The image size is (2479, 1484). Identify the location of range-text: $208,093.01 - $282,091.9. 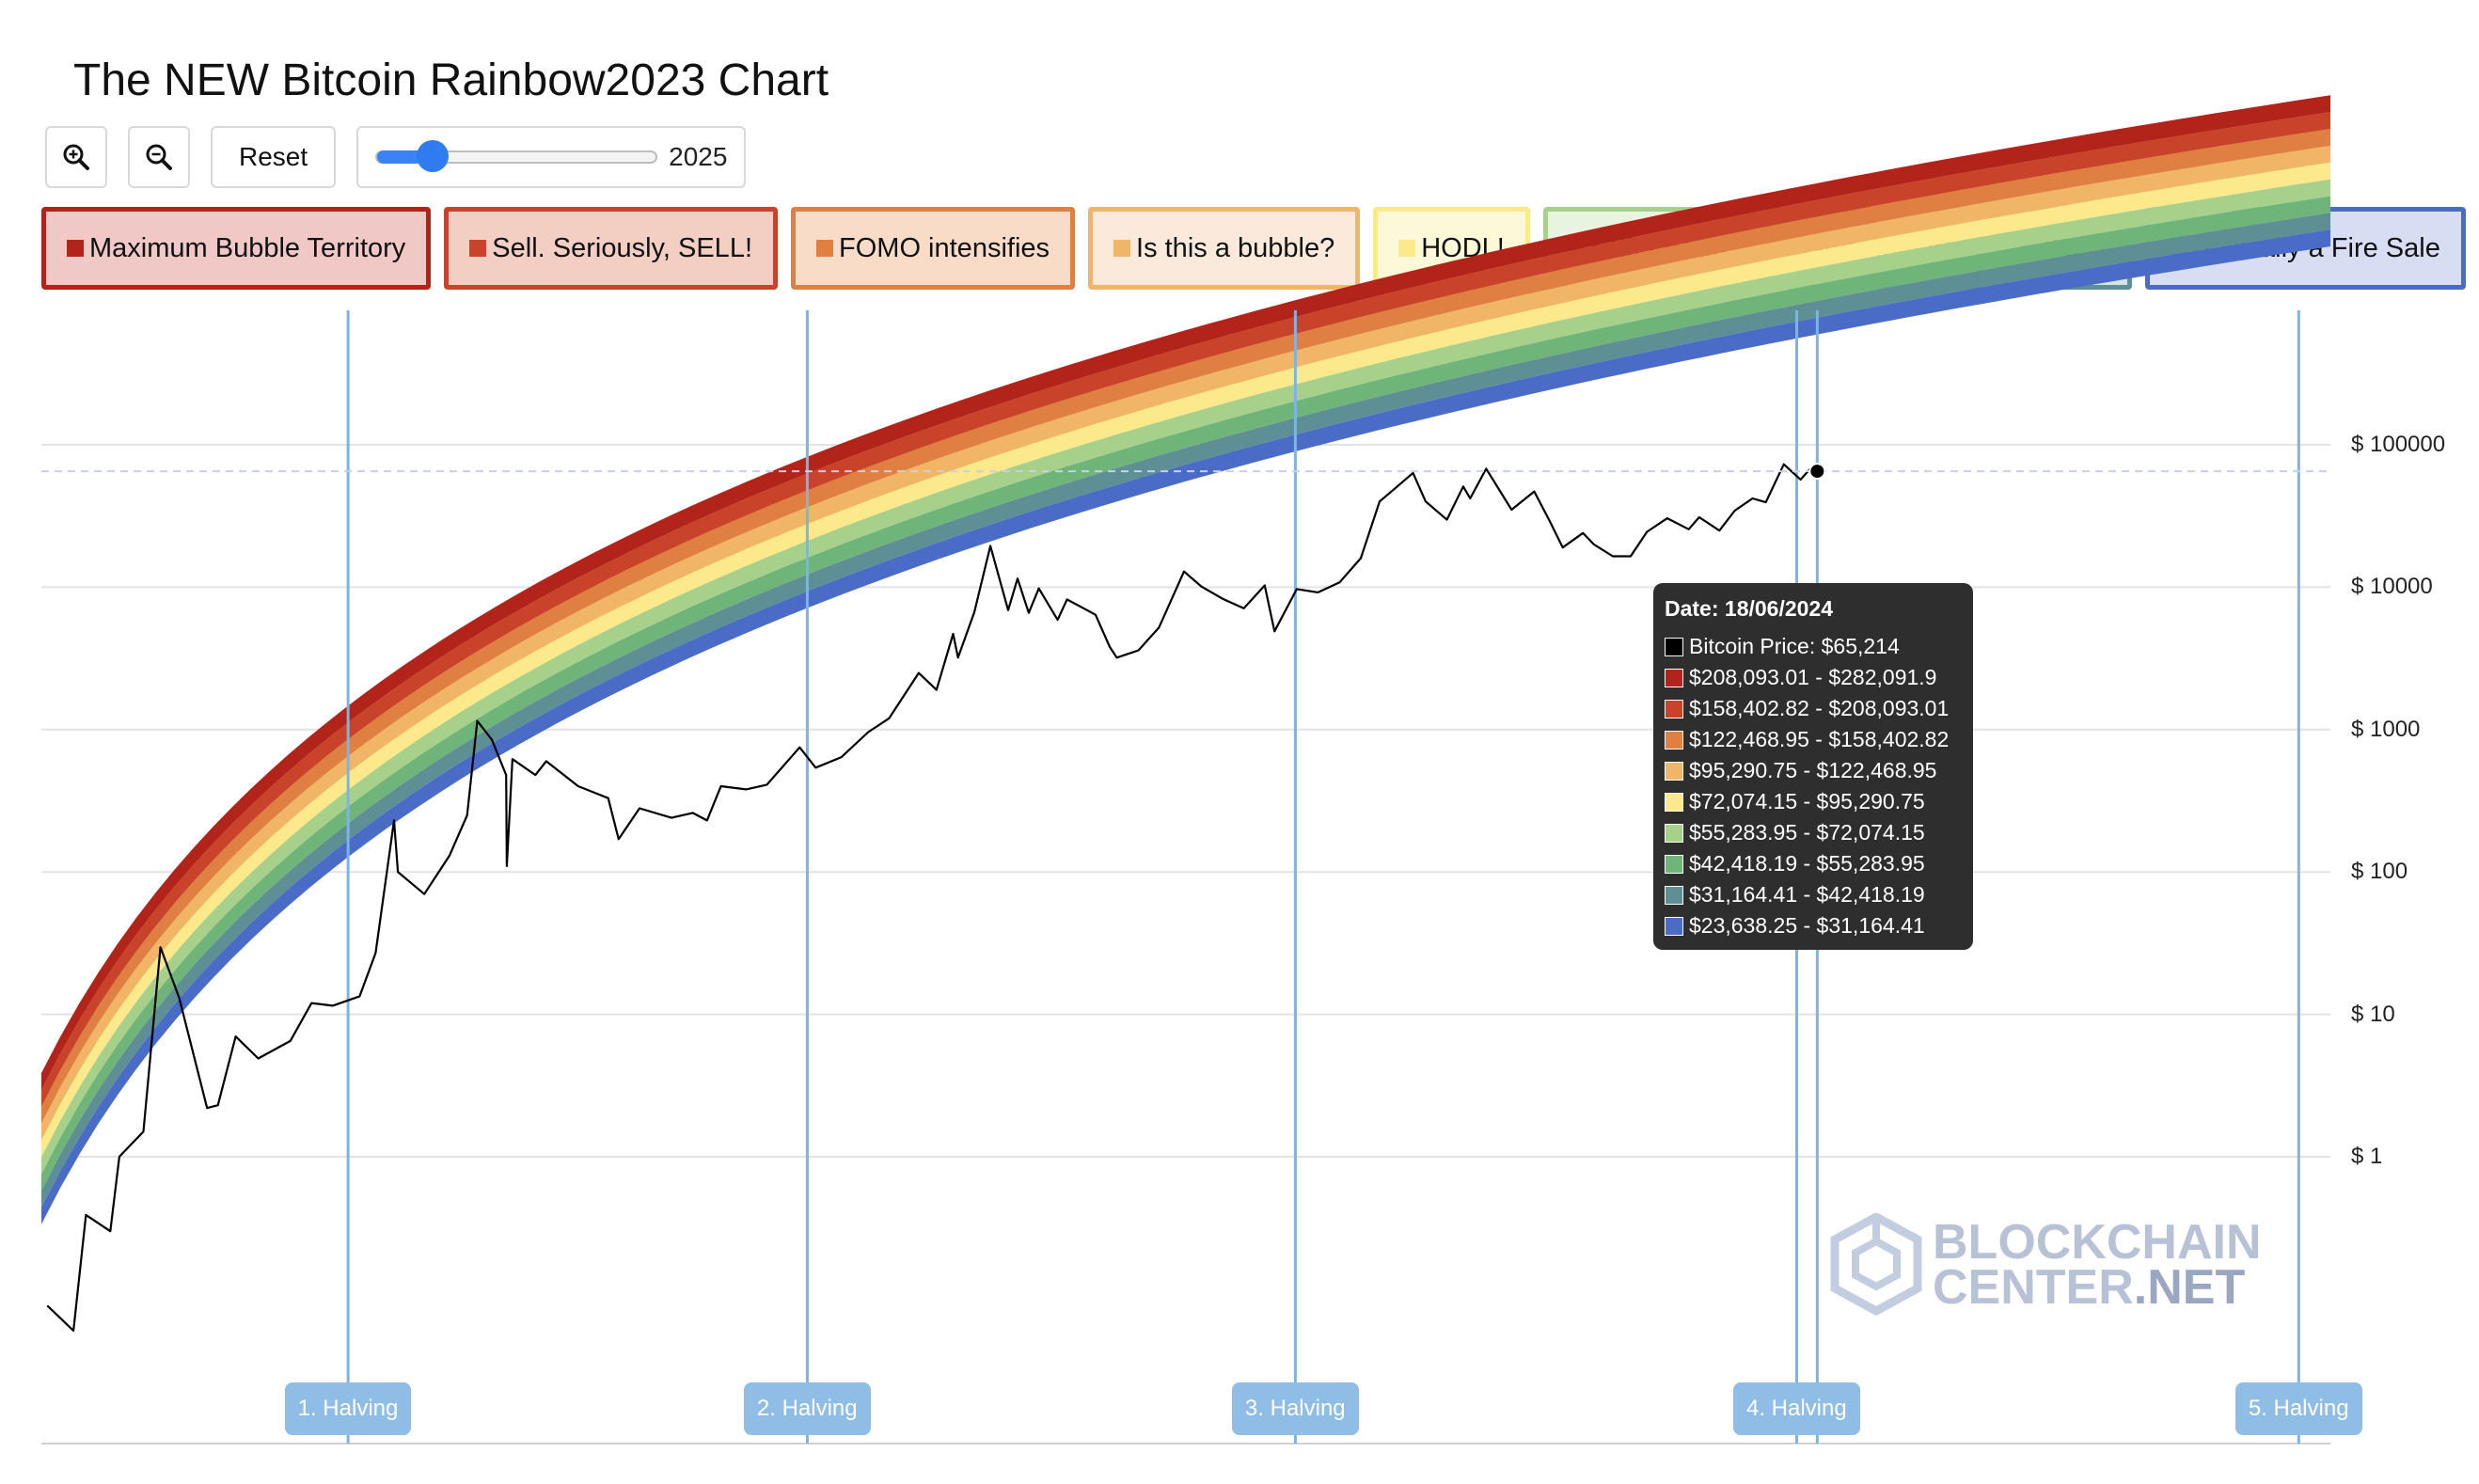
(1813, 677).